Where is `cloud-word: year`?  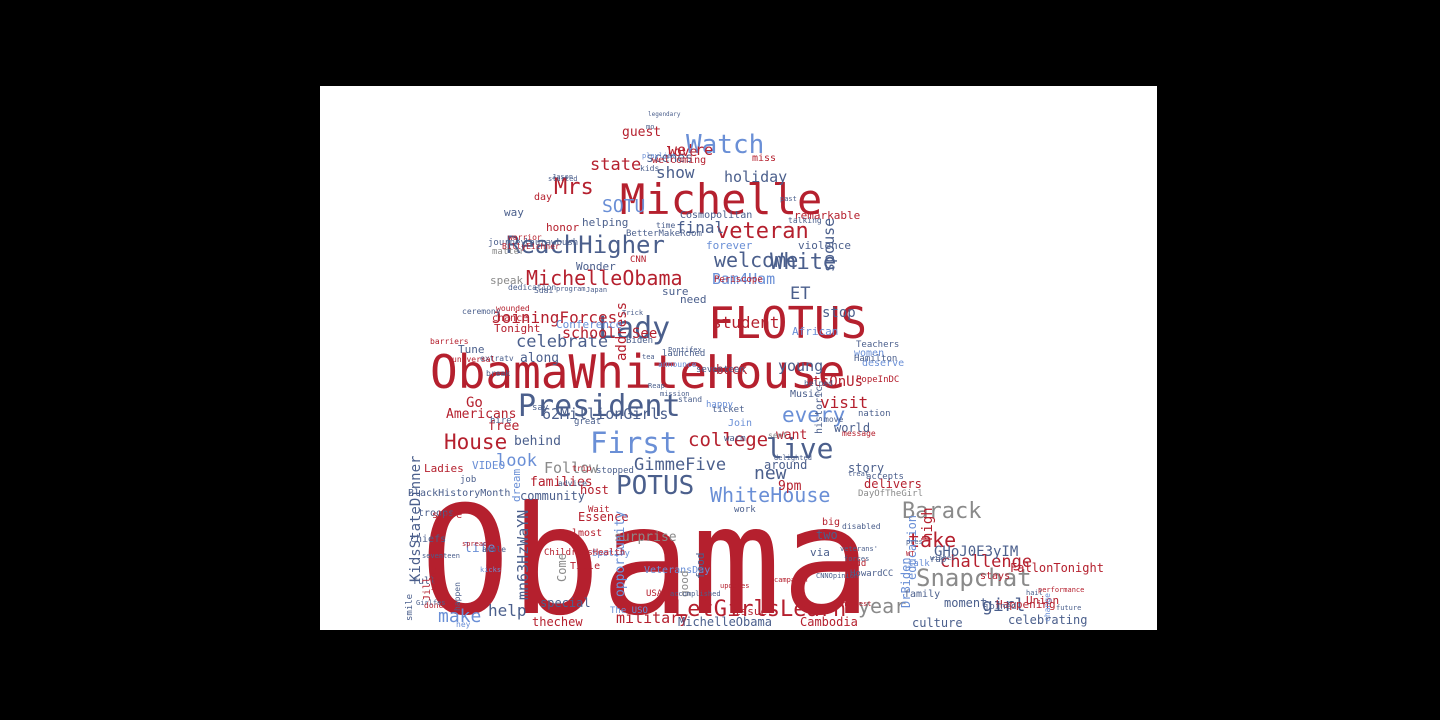 cloud-word: year is located at coordinates (882, 606).